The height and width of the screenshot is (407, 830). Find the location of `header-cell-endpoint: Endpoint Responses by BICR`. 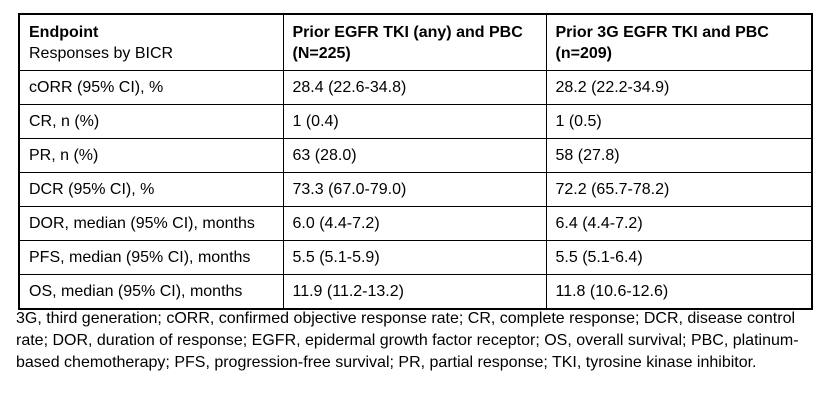

header-cell-endpoint: Endpoint Responses by BICR is located at coordinates (151, 42).